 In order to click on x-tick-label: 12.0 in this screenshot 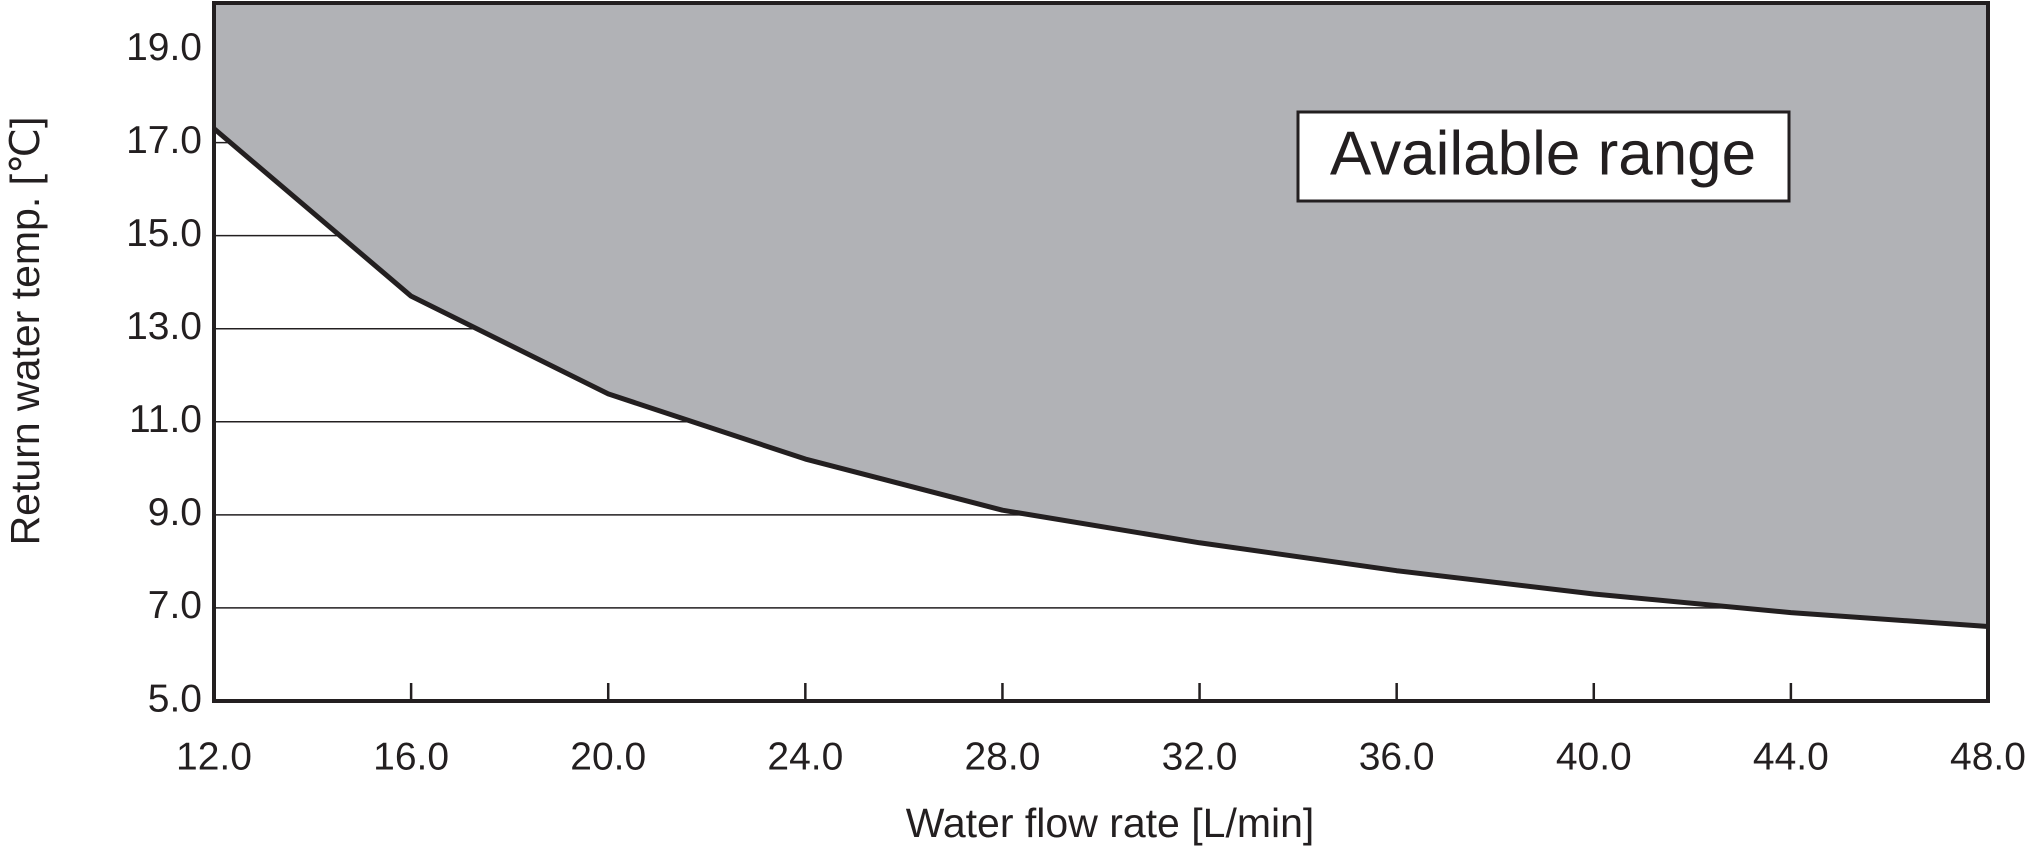, I will do `click(214, 756)`.